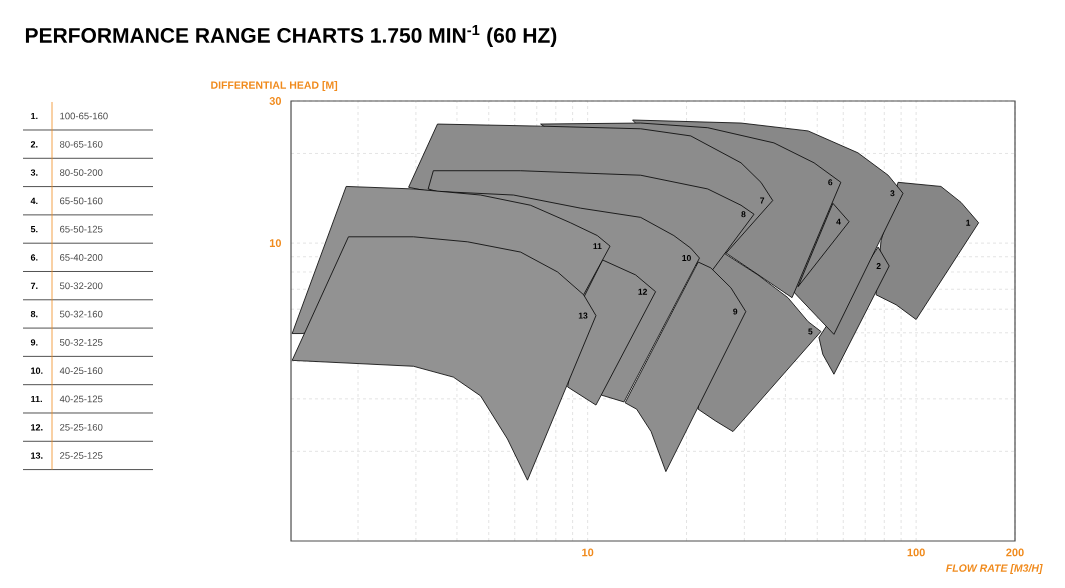 The height and width of the screenshot is (588, 1065). Describe the element at coordinates (686, 258) in the screenshot. I see `series-label: 10` at that location.